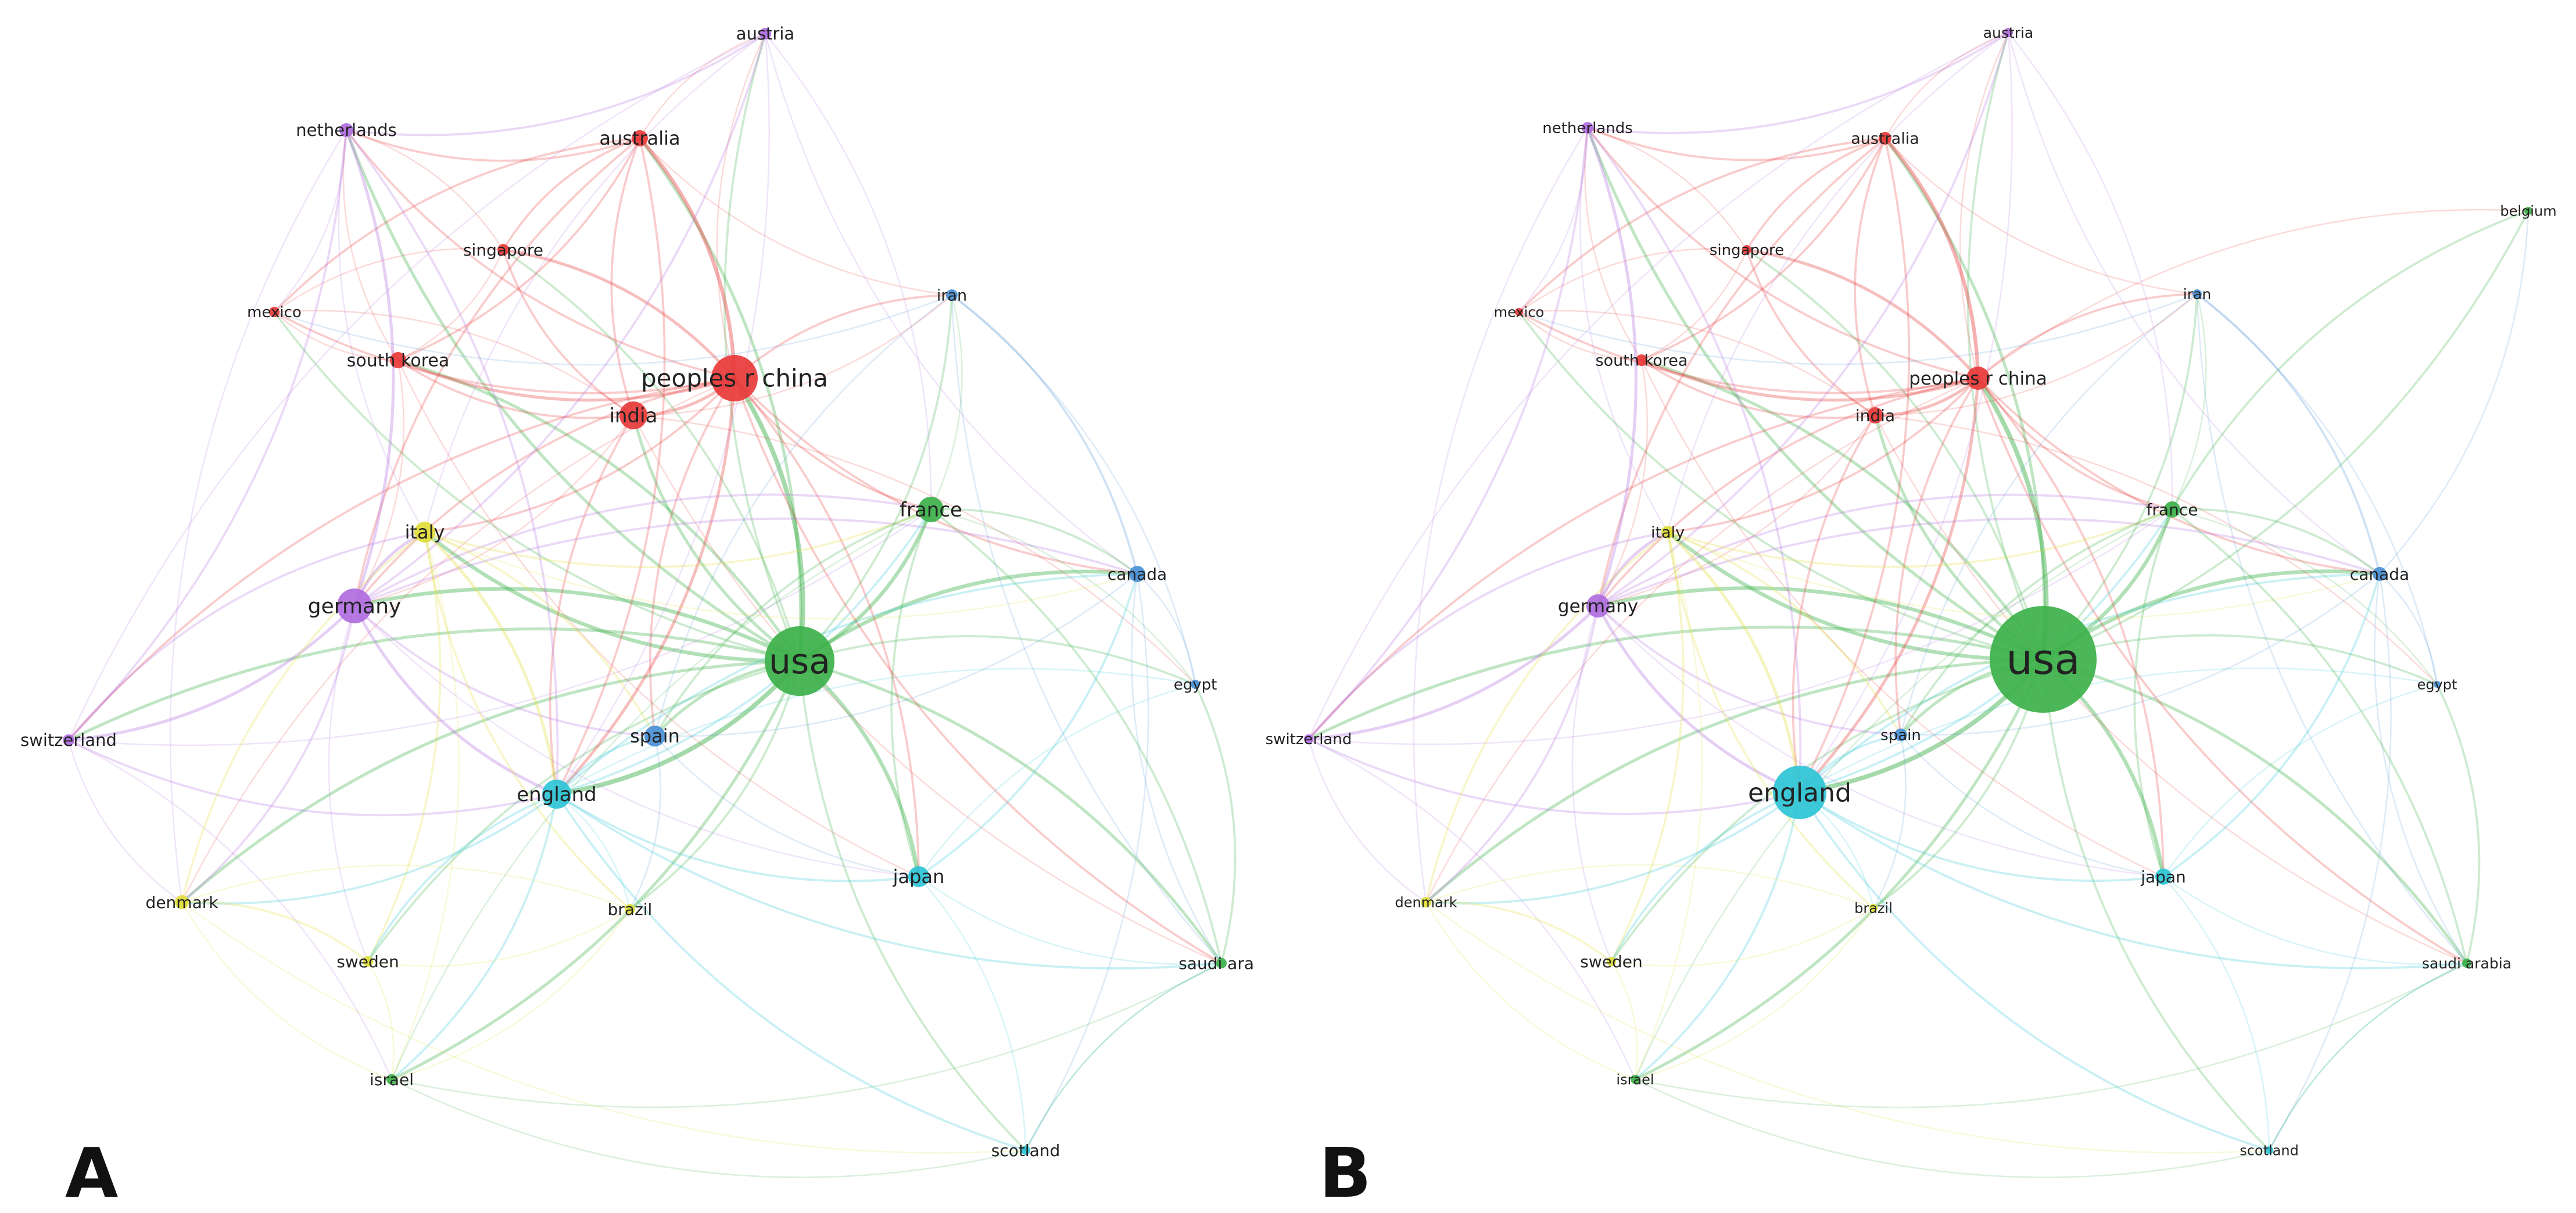 The width and height of the screenshot is (2576, 1213). I want to click on edge-england-sweden, so click(462, 878).